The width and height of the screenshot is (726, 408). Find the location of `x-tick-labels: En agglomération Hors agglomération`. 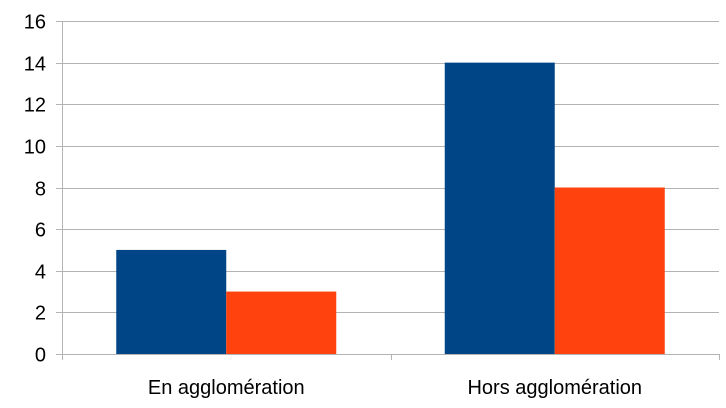

x-tick-labels: En agglomération Hors agglomération is located at coordinates (395, 388).